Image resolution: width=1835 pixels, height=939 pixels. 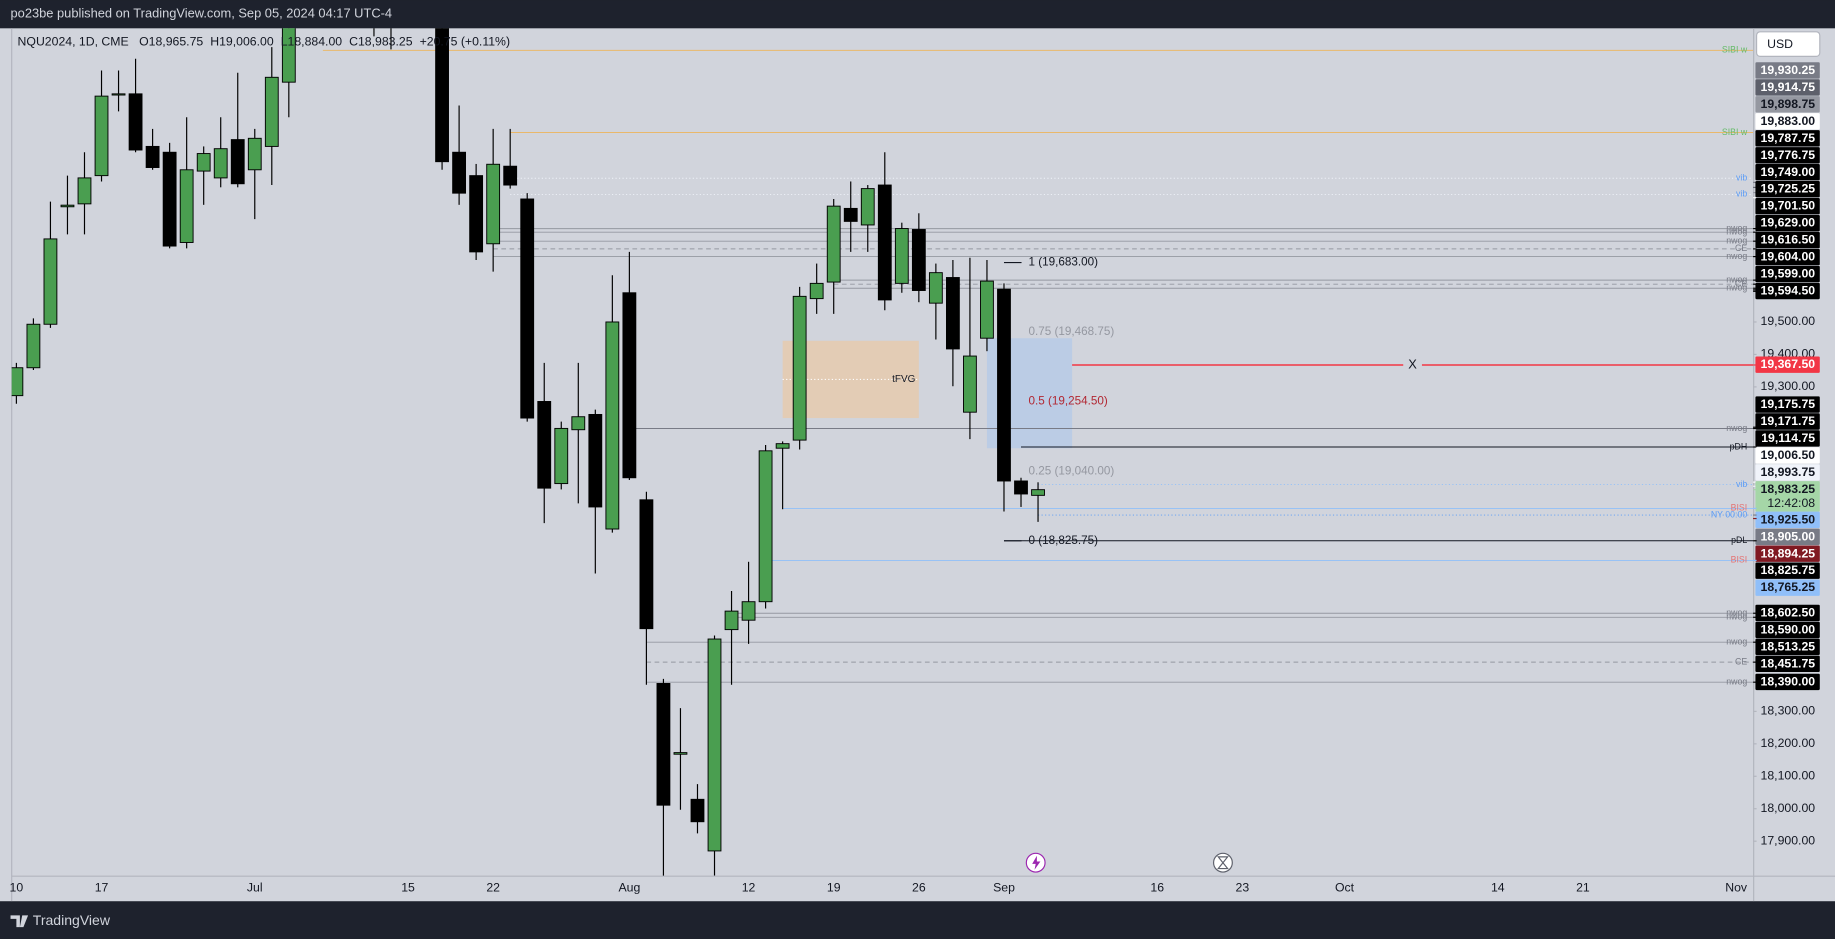 What do you see at coordinates (1788, 206) in the screenshot?
I see `price-label: 19,701.50` at bounding box center [1788, 206].